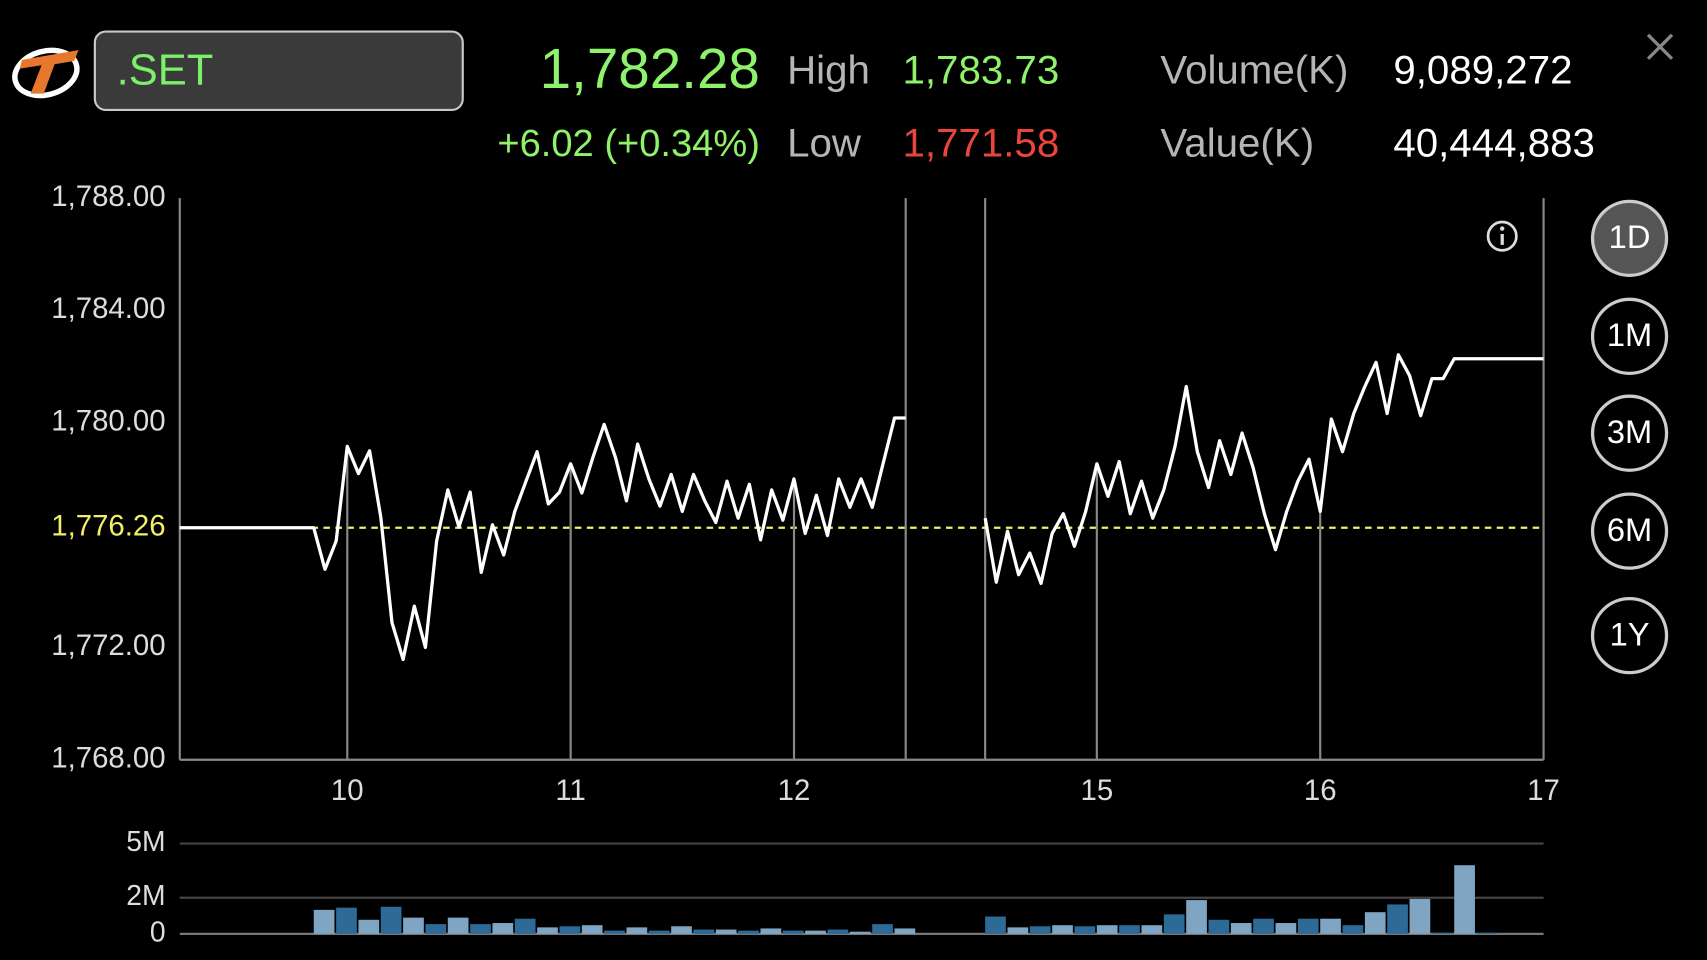  Describe the element at coordinates (1502, 228) in the screenshot. I see `info-dot` at that location.